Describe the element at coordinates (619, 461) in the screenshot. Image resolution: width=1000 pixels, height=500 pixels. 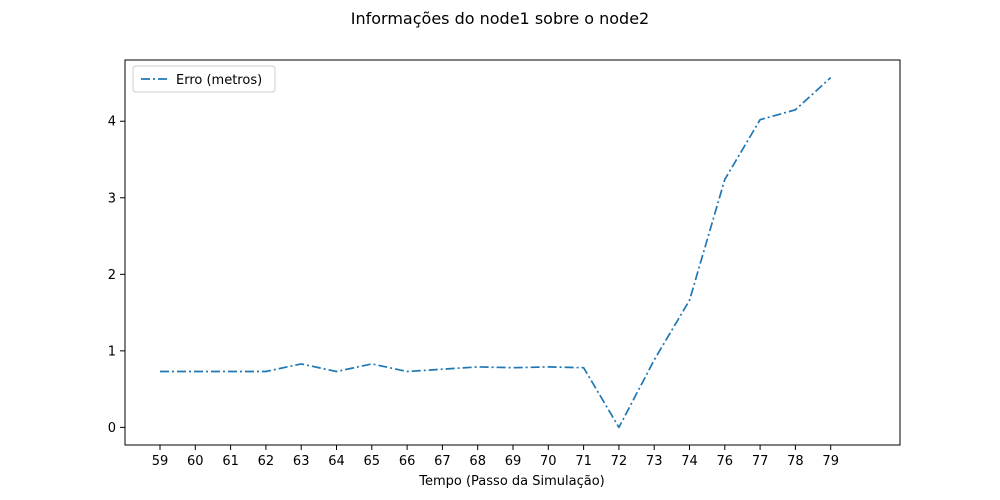
I see `x-tick-label: 72` at that location.